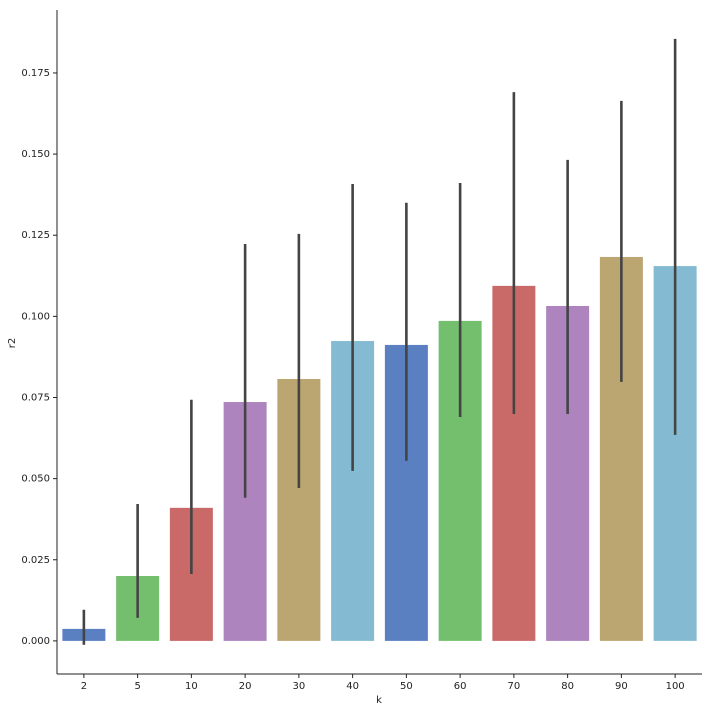  Describe the element at coordinates (379, 700) in the screenshot. I see `x-axis-label: k` at that location.